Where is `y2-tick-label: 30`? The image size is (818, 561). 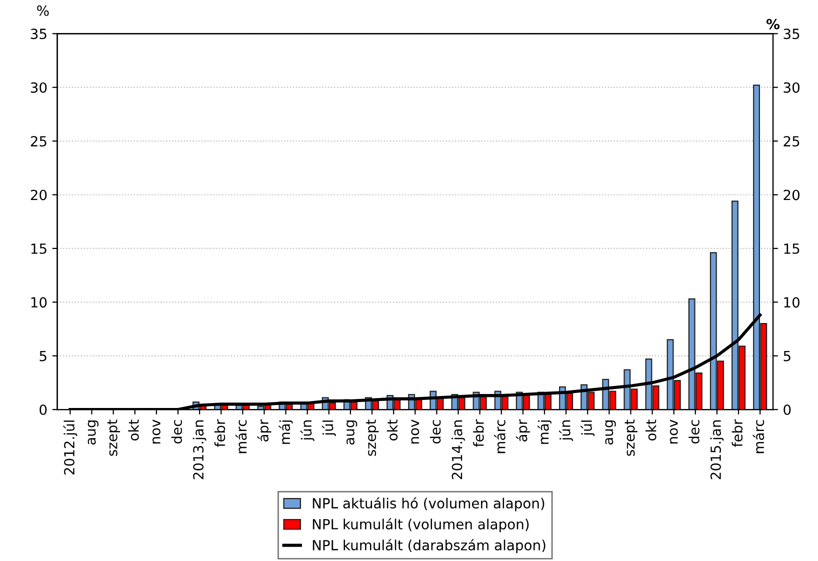
y2-tick-label: 30 is located at coordinates (792, 87).